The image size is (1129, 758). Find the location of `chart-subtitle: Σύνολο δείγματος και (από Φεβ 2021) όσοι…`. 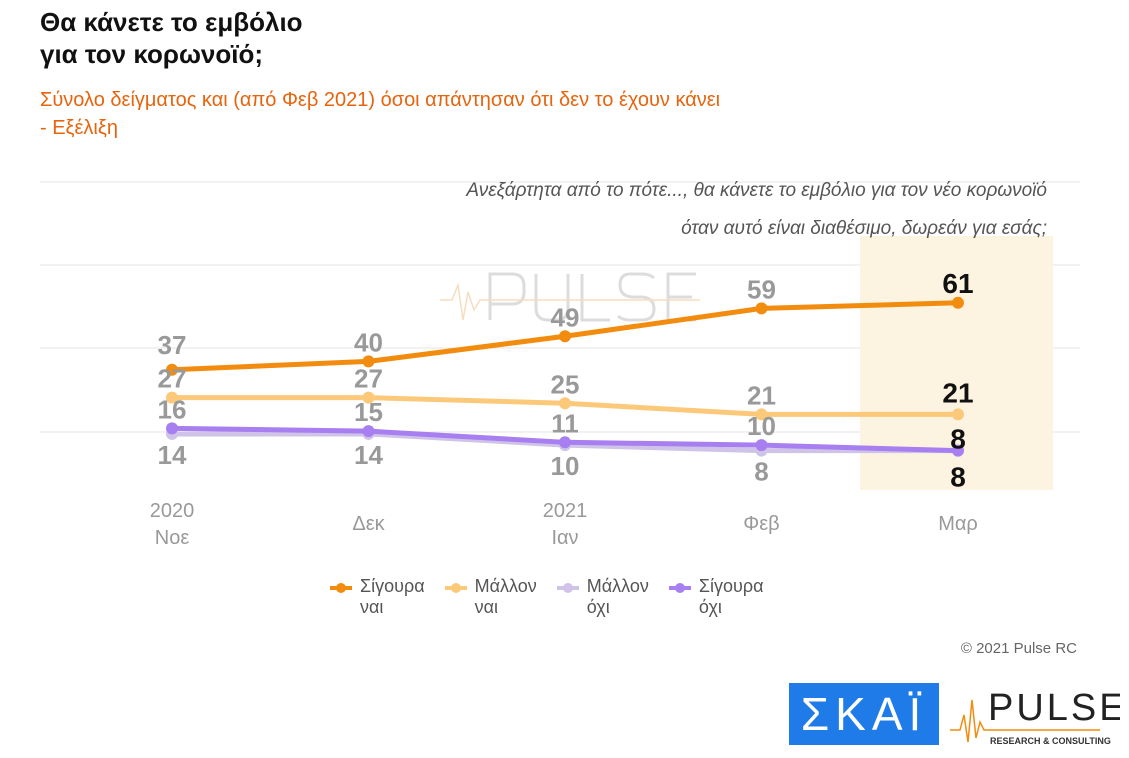

chart-subtitle: Σύνολο δείγματος και (από Φεβ 2021) όσοι… is located at coordinates (380, 114).